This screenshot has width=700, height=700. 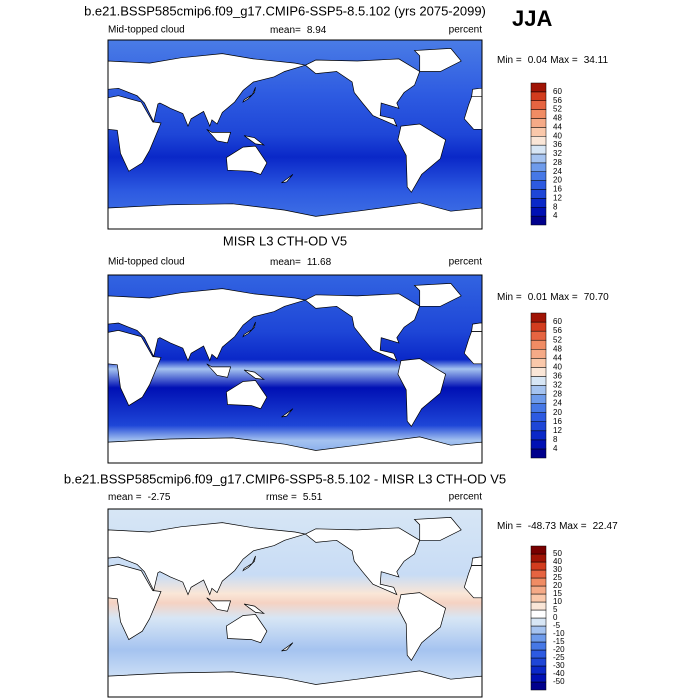 I want to click on colorbar-label: 24, so click(x=557, y=171).